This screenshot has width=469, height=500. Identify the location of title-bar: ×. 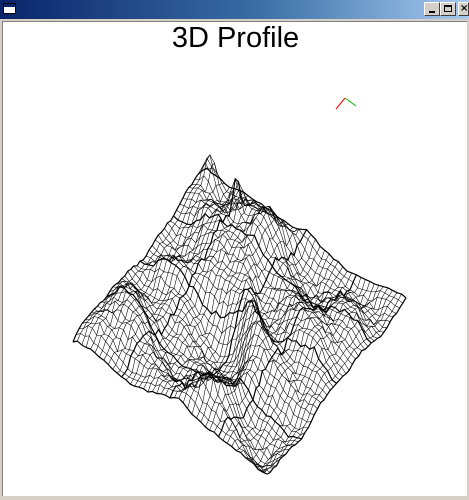
(234, 9).